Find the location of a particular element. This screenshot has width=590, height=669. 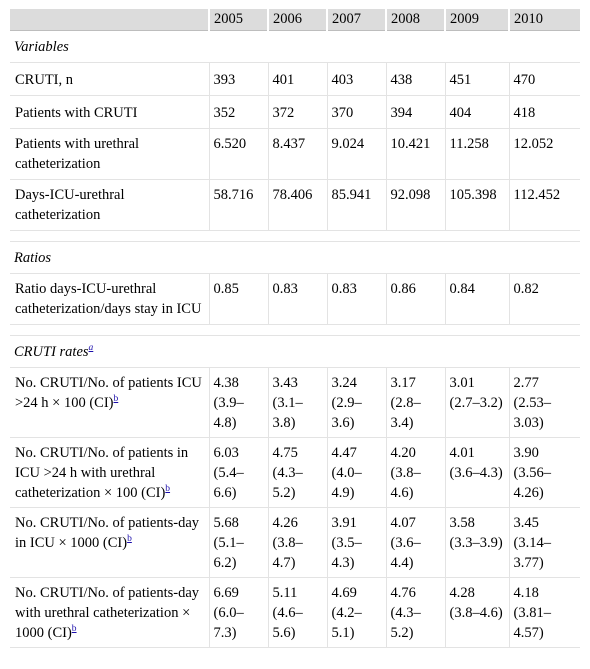

table-cell: 401 is located at coordinates (297, 79).